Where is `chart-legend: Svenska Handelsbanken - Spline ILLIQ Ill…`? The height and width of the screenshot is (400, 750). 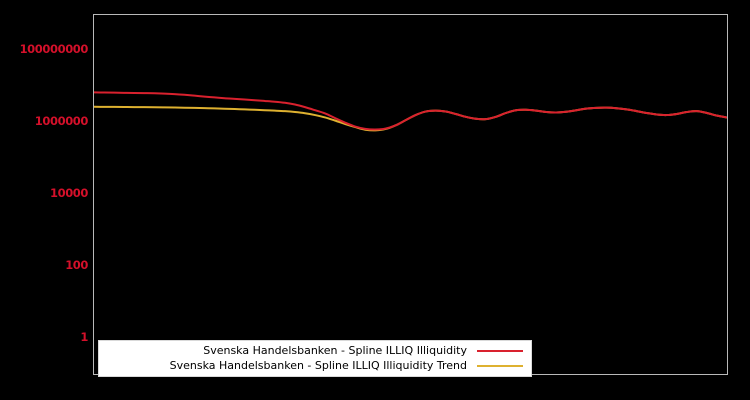 chart-legend: Svenska Handelsbanken - Spline ILLIQ Ill… is located at coordinates (315, 358).